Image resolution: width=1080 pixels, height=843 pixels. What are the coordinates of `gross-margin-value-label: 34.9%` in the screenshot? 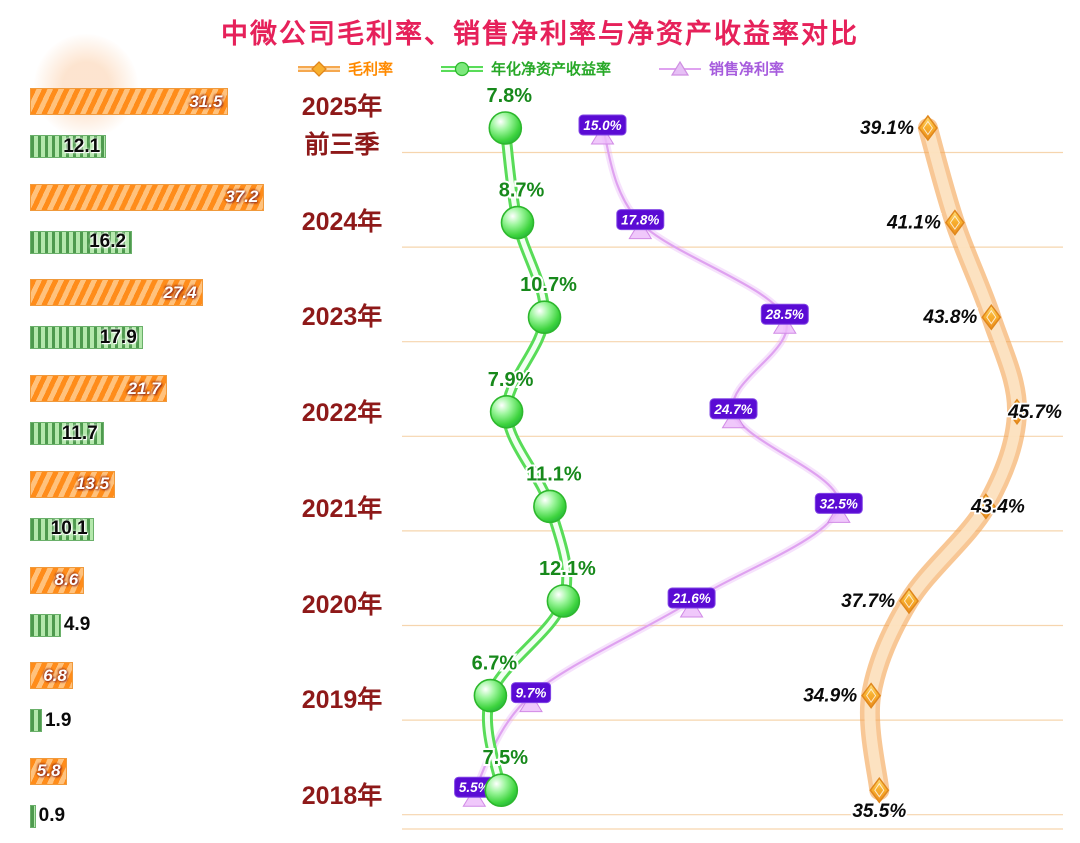 It's located at (830, 696).